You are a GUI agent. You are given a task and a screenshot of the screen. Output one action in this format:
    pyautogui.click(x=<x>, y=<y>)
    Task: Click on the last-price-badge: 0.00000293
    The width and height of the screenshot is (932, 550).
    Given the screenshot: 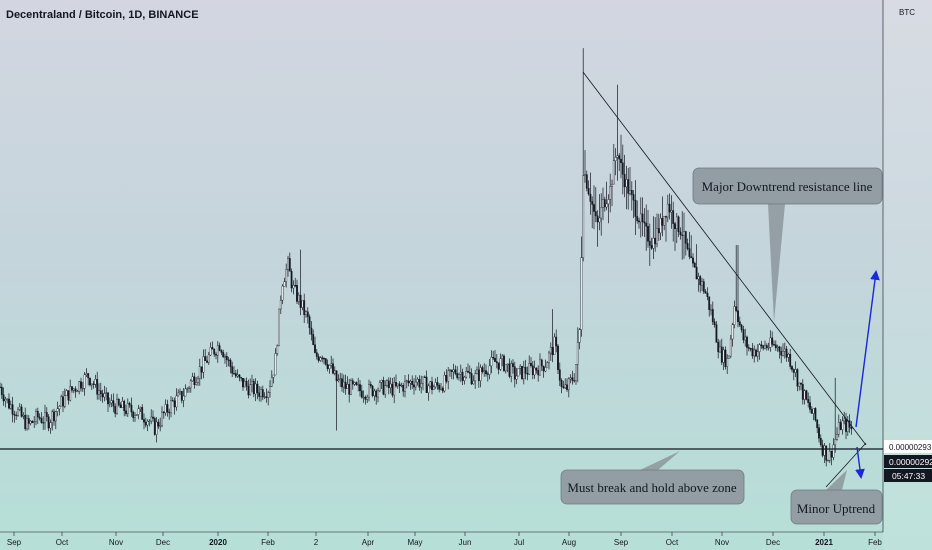 What is the action you would take?
    pyautogui.click(x=908, y=446)
    